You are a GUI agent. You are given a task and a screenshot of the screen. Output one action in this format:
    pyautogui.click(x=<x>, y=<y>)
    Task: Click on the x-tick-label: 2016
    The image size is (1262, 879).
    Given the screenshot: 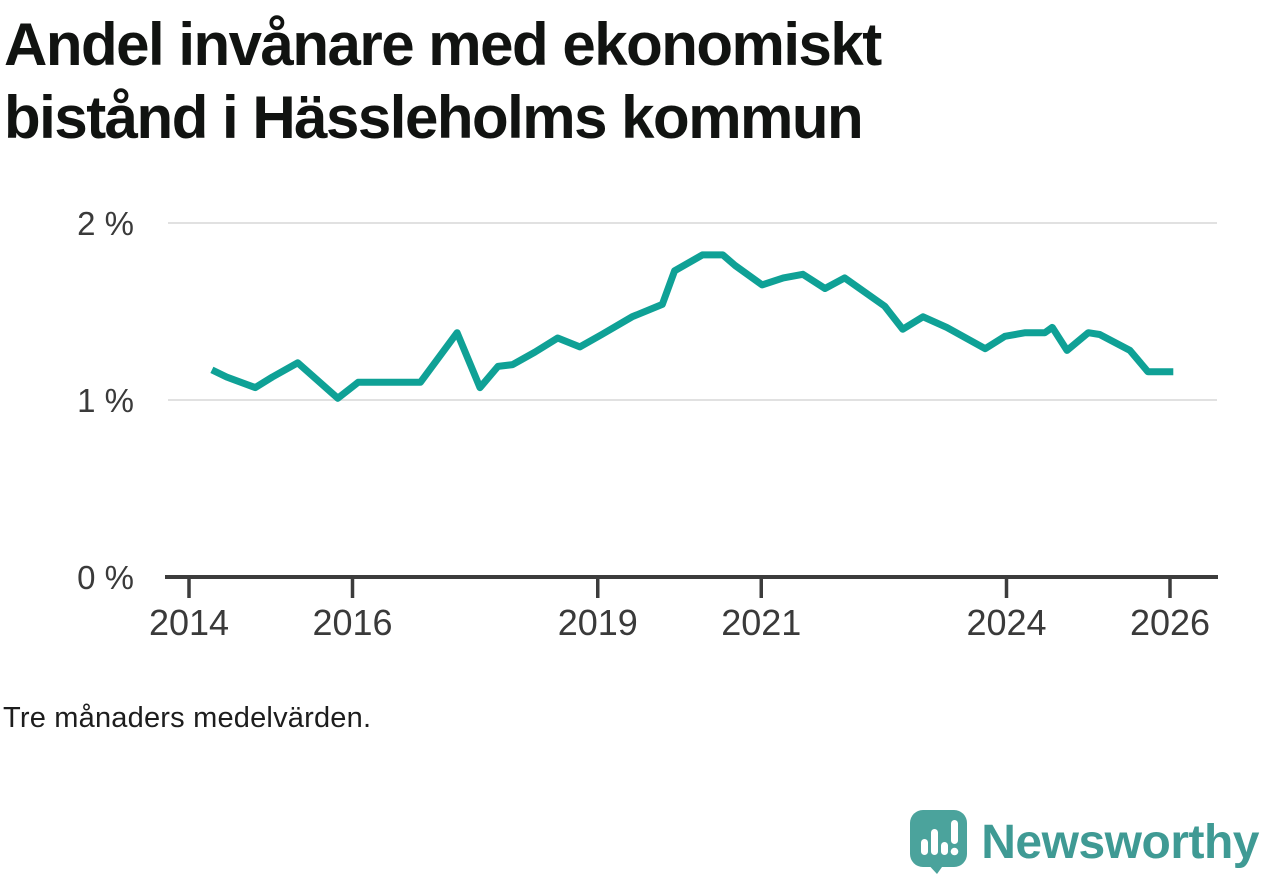 What is the action you would take?
    pyautogui.click(x=352, y=622)
    